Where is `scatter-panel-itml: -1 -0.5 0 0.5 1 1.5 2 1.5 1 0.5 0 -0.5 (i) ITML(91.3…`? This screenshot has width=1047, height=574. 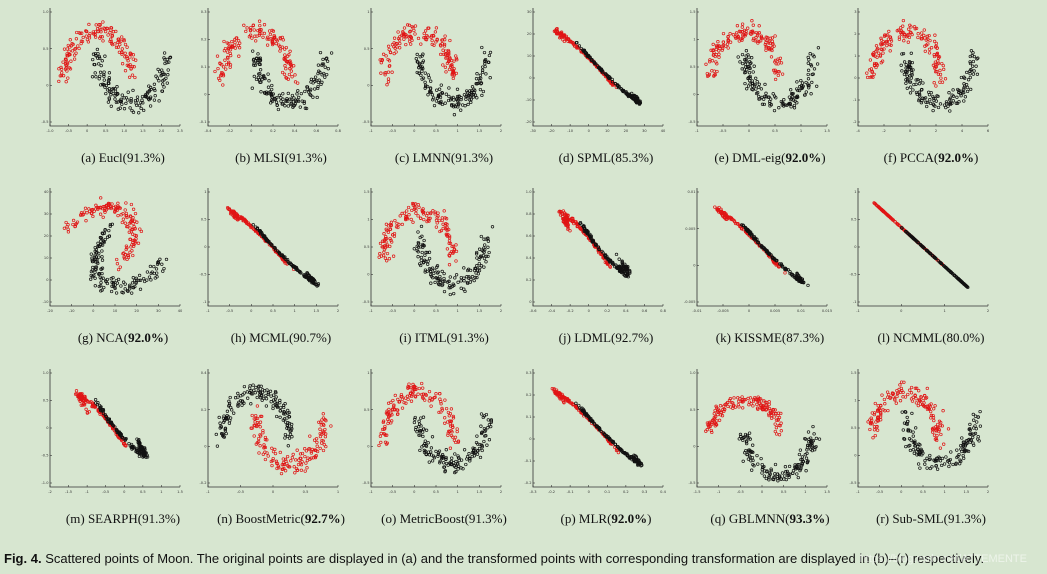
scatter-panel-itml: -1 -0.5 0 0.5 1 1.5 2 1.5 1 0.5 0 -0.5 (i) ITML(91.3… is located at coordinates (443, 271).